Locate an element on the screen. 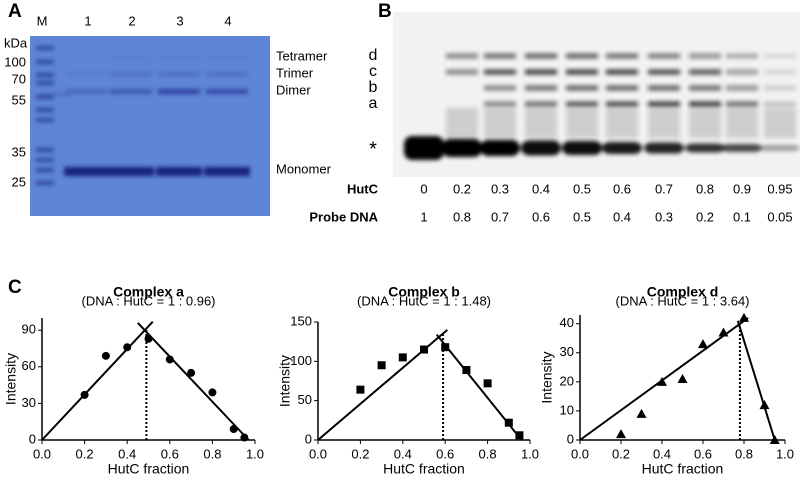 This screenshot has height=487, width=800. y-tick-label: 30 is located at coordinates (29, 402).